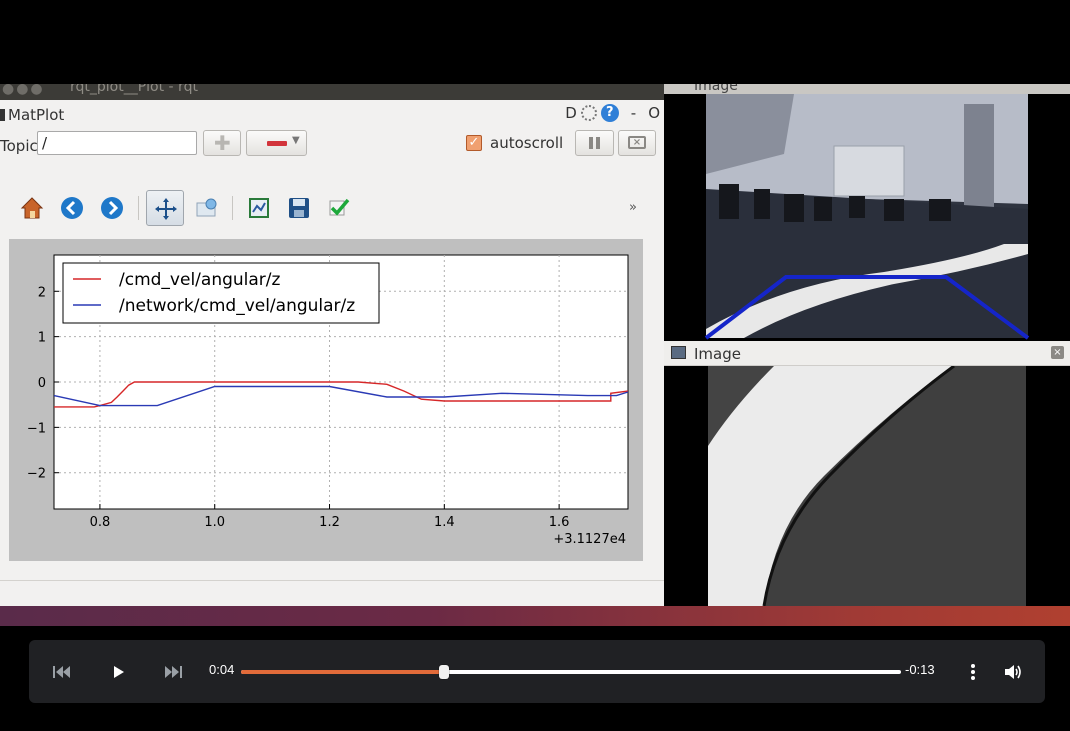 This screenshot has height=731, width=1070. What do you see at coordinates (207, 208) in the screenshot?
I see `zoom-config-icon` at bounding box center [207, 208].